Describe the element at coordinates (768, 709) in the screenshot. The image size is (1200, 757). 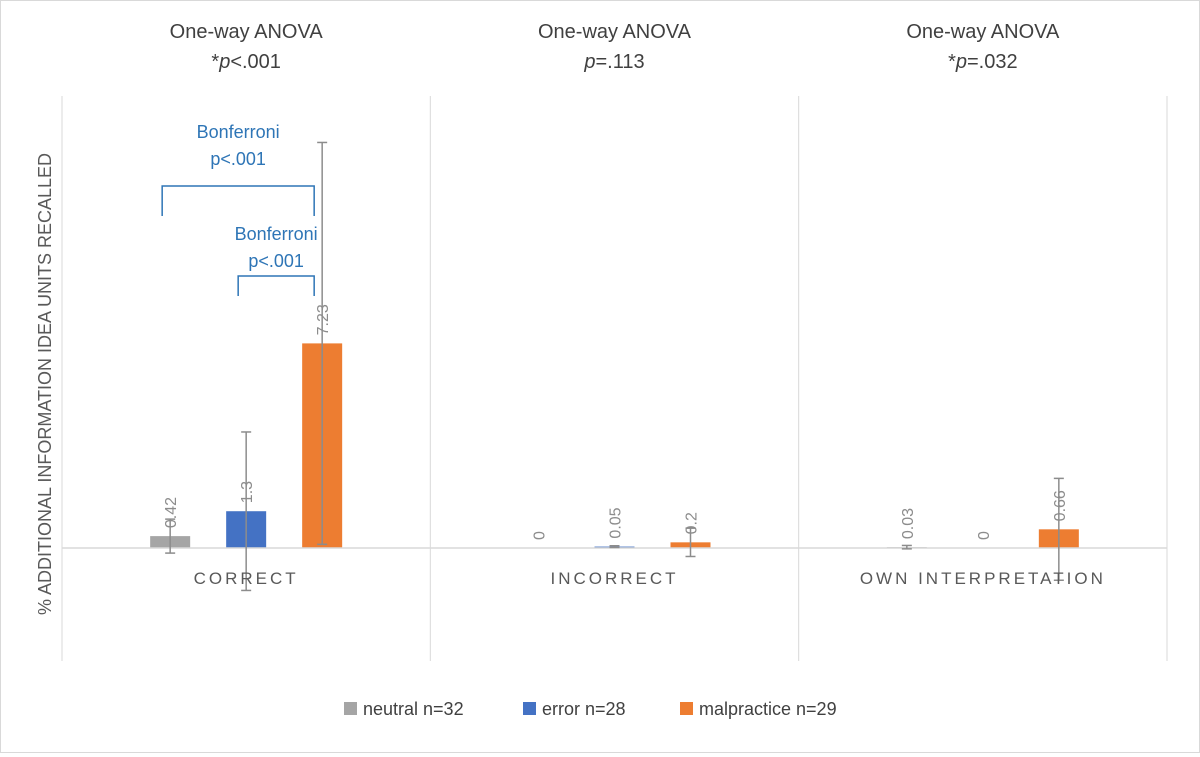
I see `legend-label: malpractice n=29` at that location.